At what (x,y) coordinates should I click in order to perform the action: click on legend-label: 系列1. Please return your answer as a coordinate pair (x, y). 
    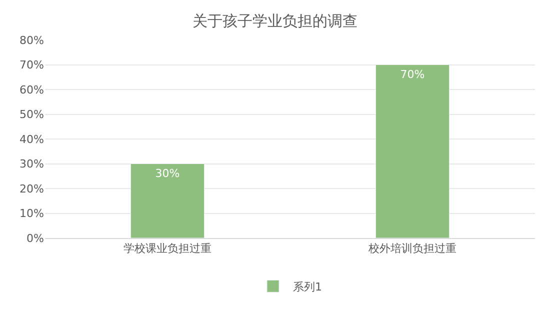
    Looking at the image, I should click on (307, 287).